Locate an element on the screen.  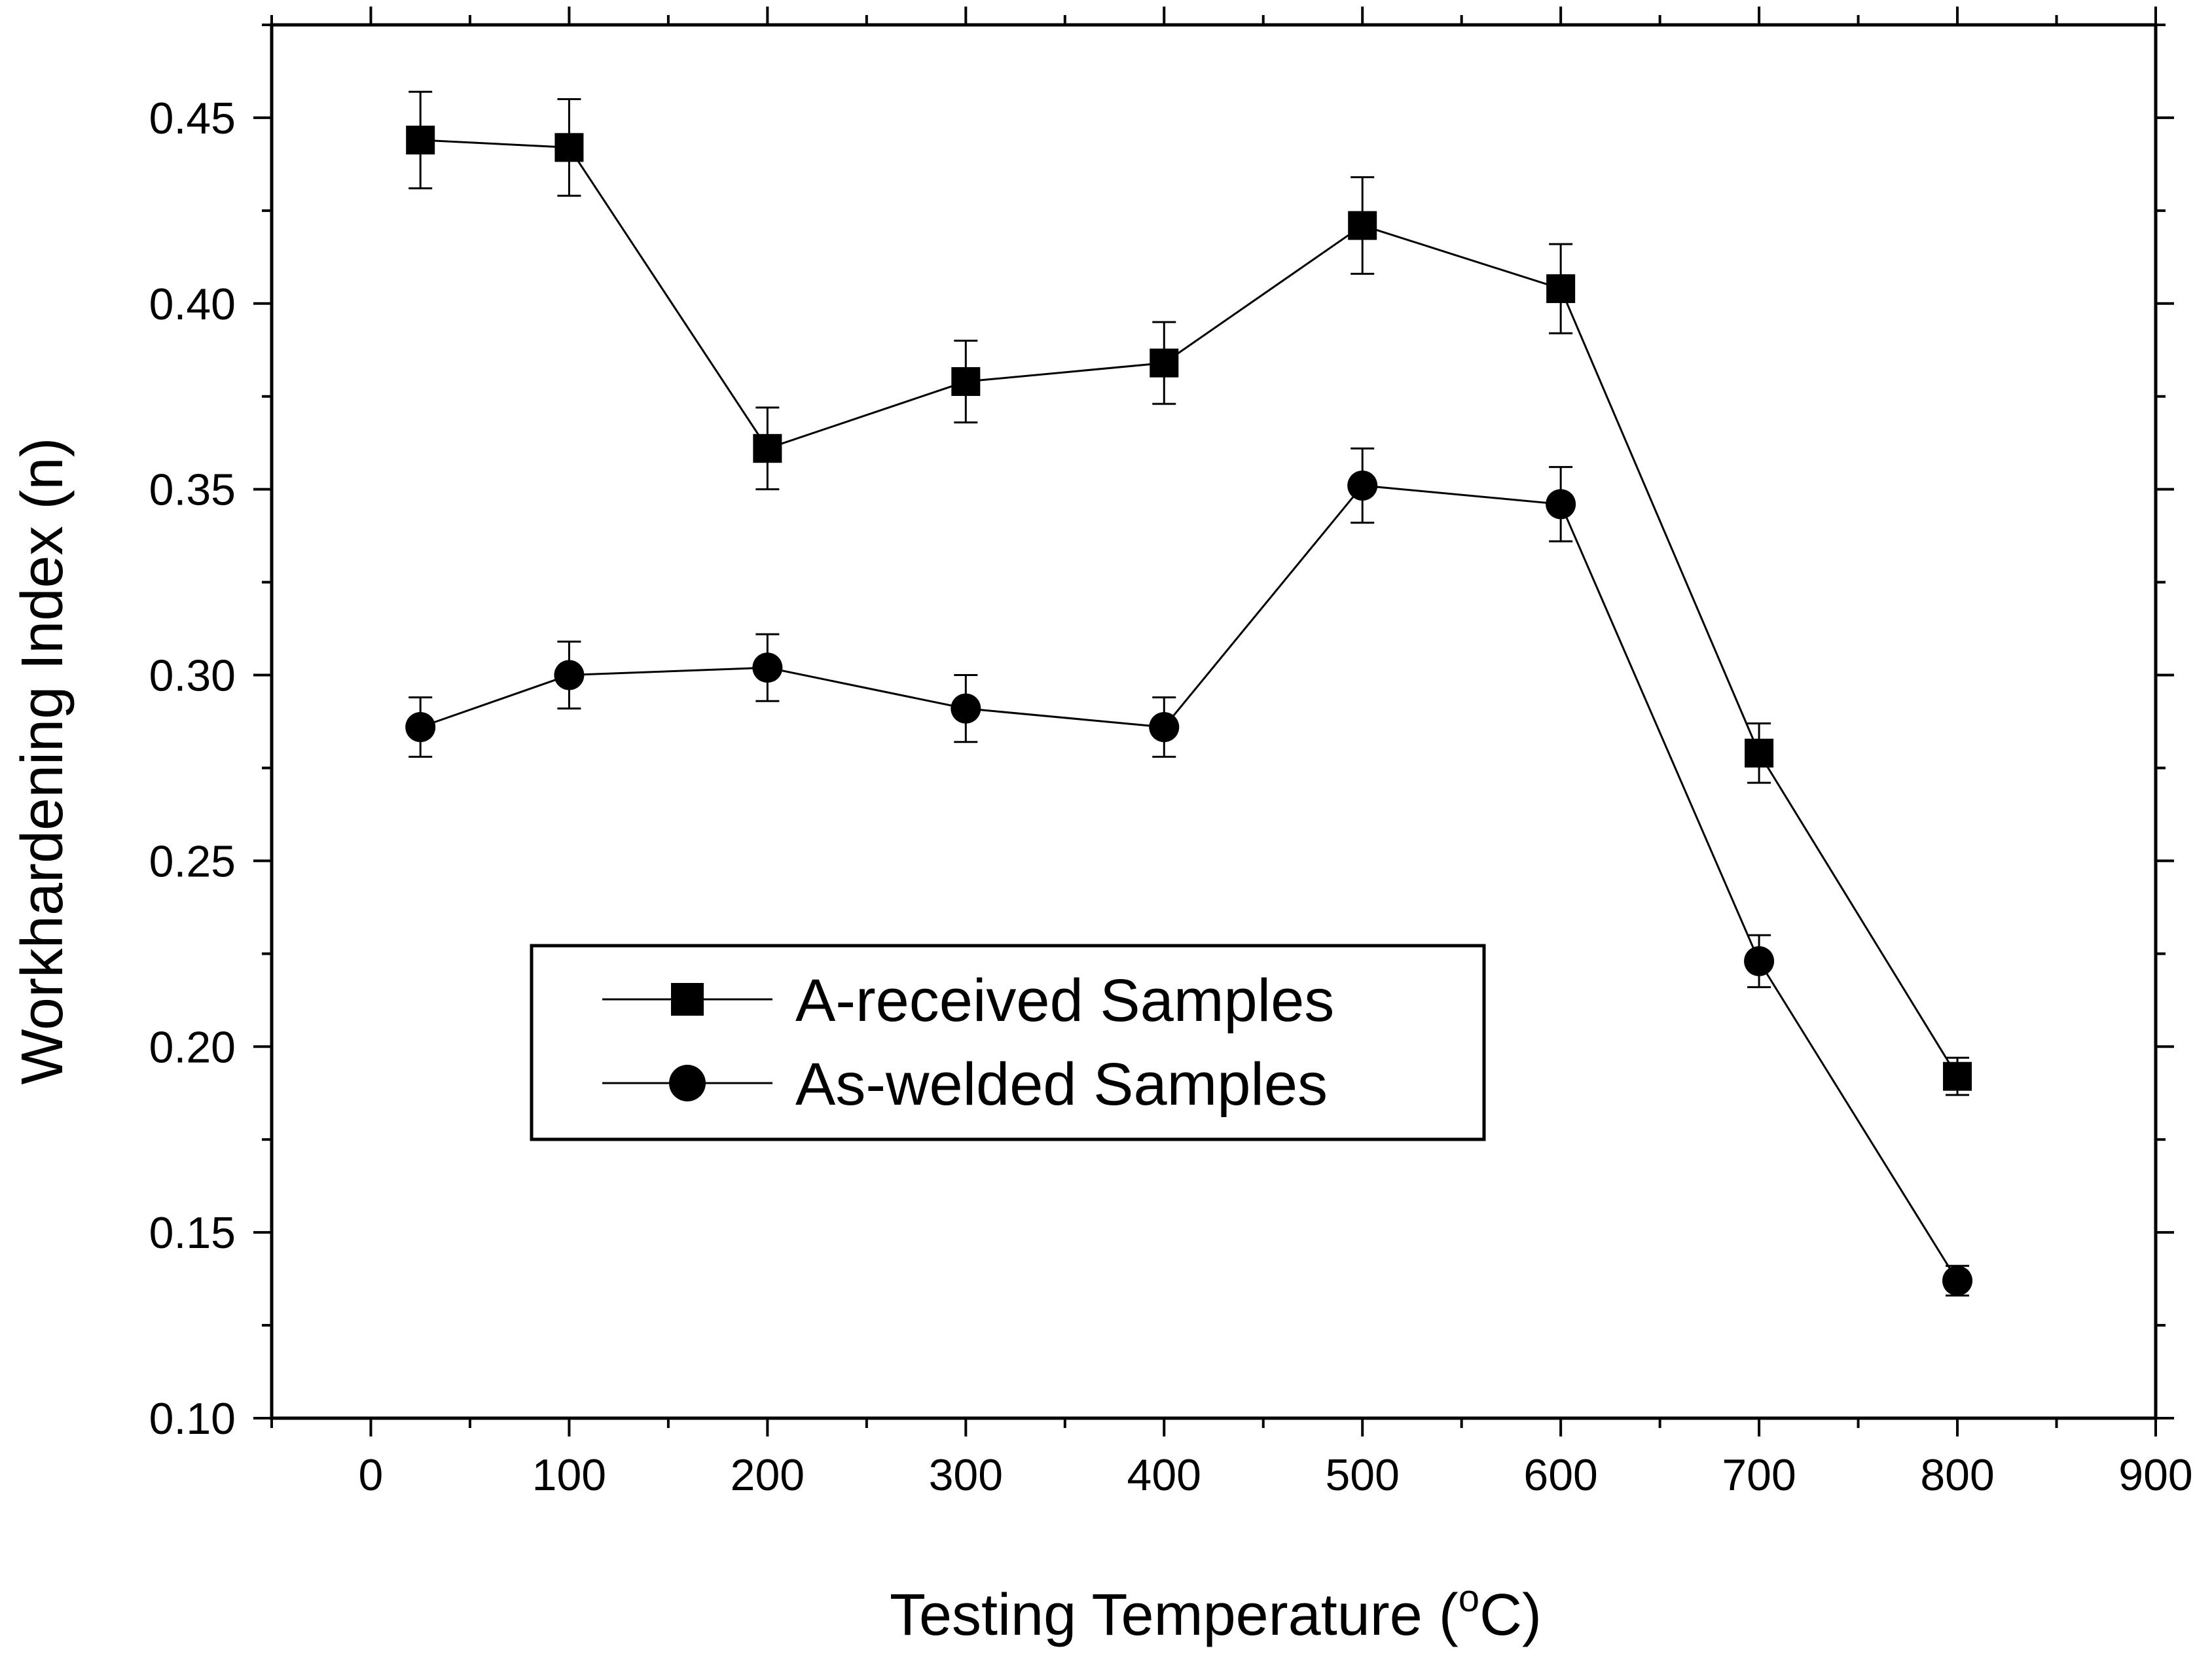
legend-square-marker is located at coordinates (688, 999).